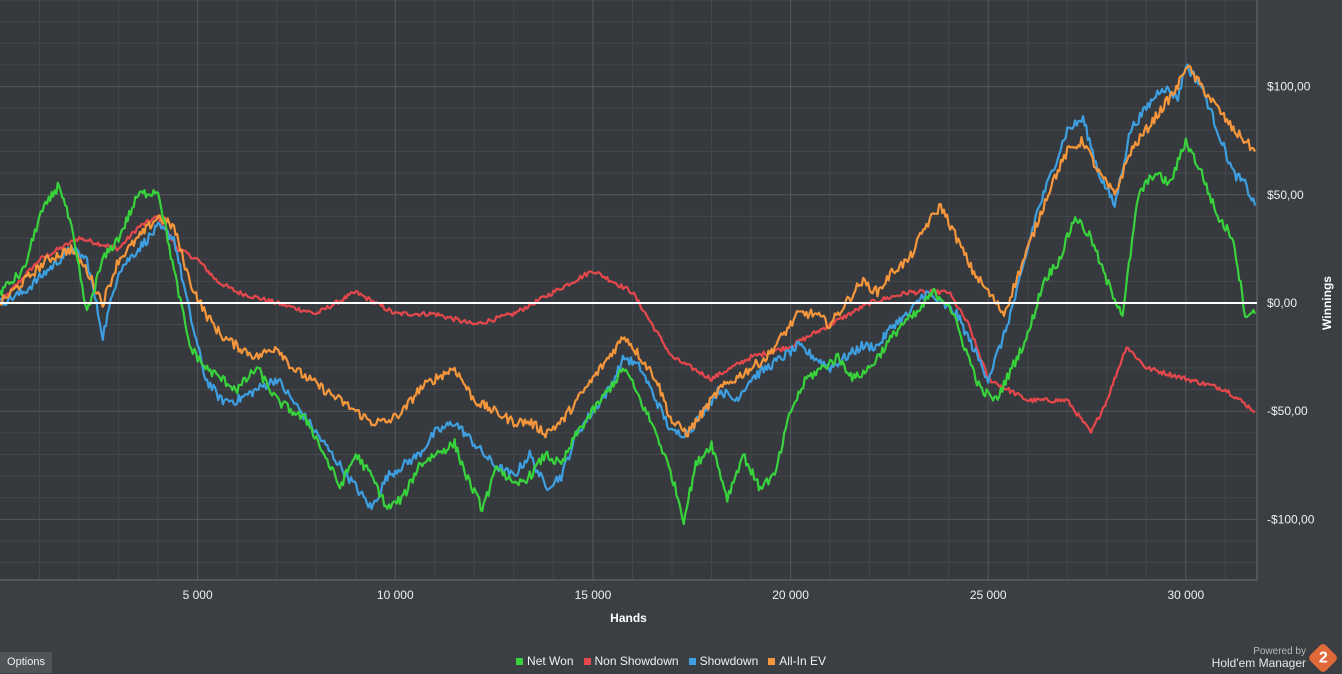 The width and height of the screenshot is (1342, 674). I want to click on legend-item: Net Won, so click(545, 661).